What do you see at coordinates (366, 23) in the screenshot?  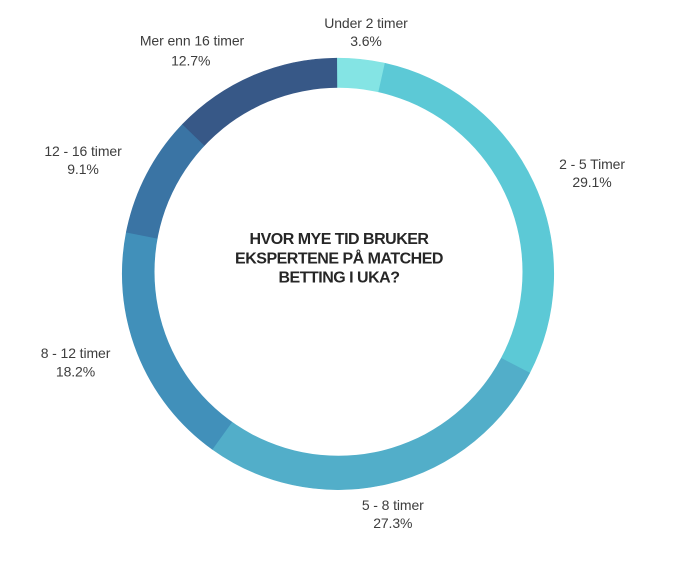 I see `svg-text: Under 2 timer` at bounding box center [366, 23].